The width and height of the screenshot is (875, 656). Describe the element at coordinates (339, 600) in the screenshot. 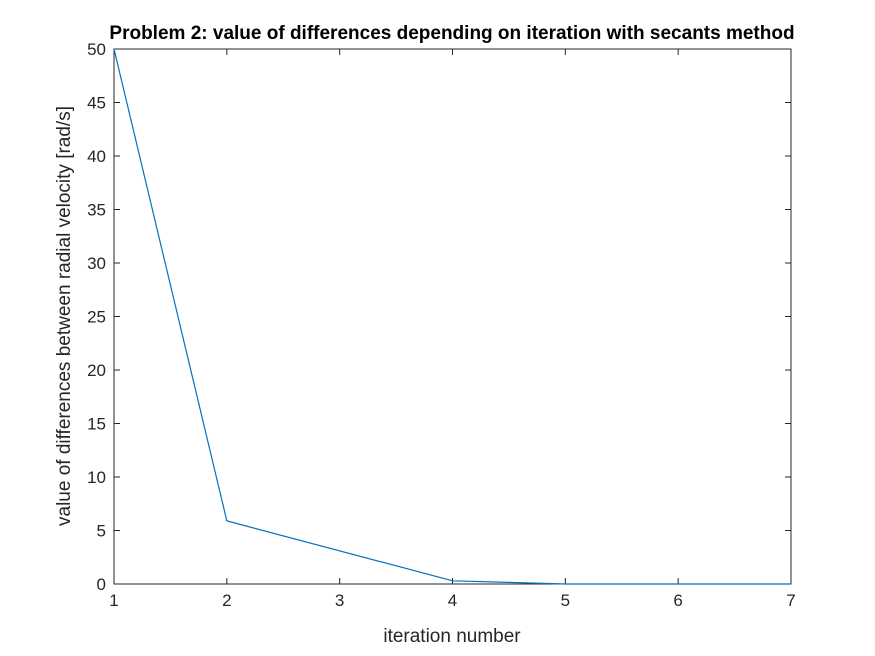

I see `x-tick-label: 3` at that location.